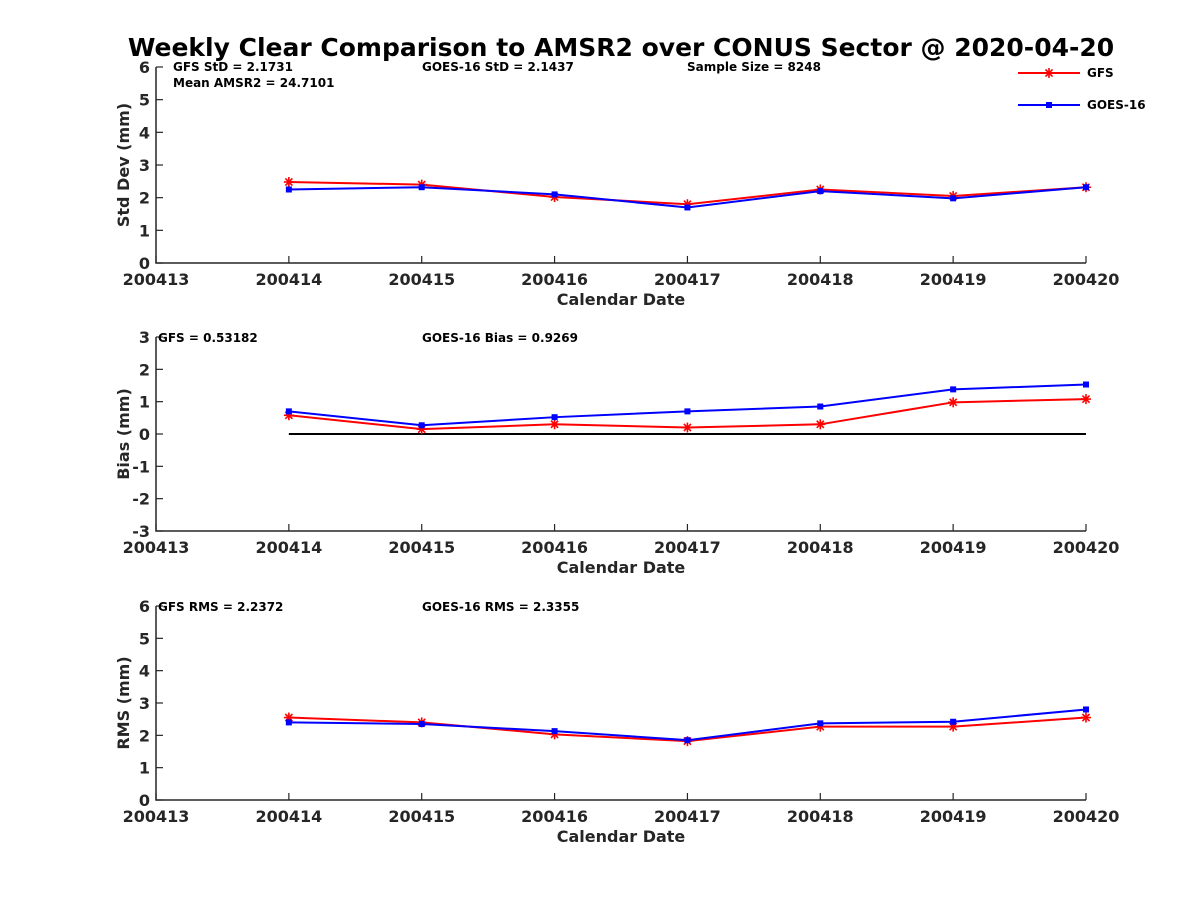 This screenshot has height=900, width=1200. Describe the element at coordinates (141, 499) in the screenshot. I see `y-tick-label: -2` at that location.